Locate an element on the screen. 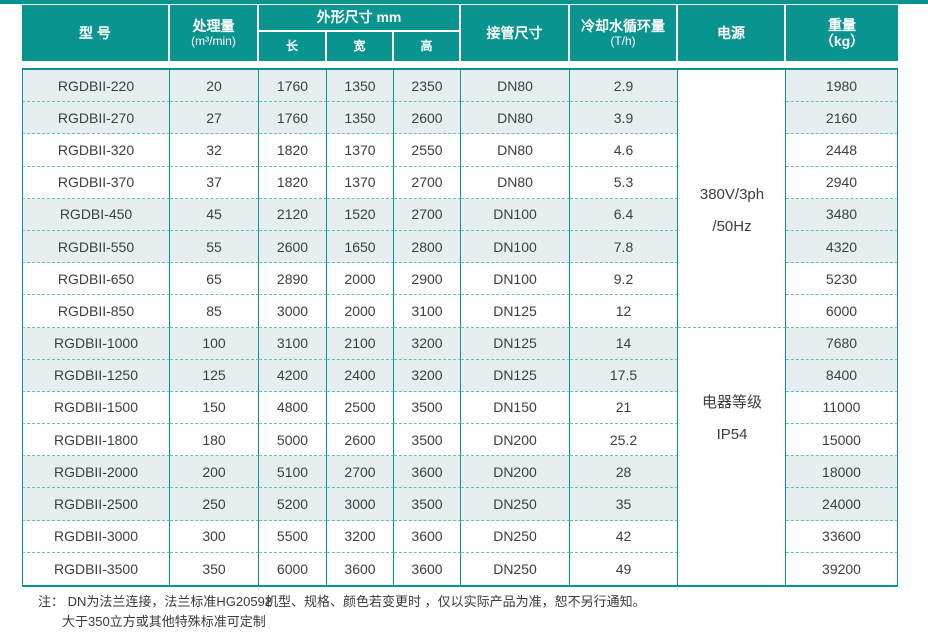 This screenshot has height=637, width=928. cell-model: RGDBII-2000 is located at coordinates (96, 472).